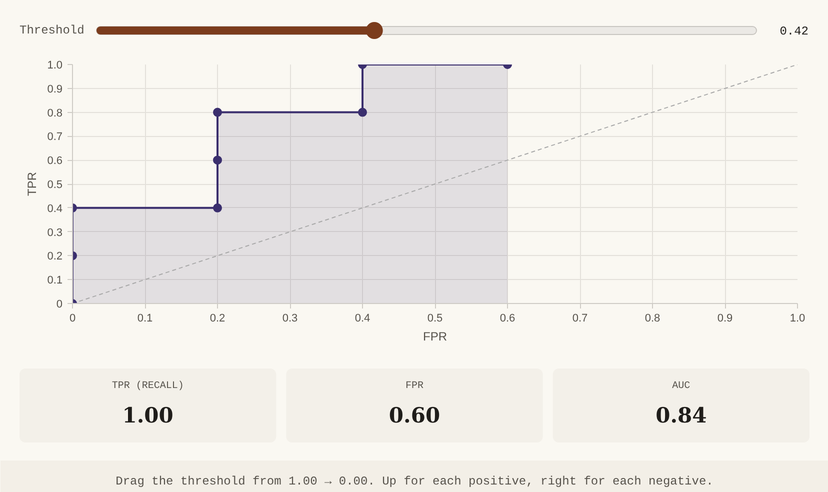  What do you see at coordinates (52, 31) in the screenshot?
I see `text: Threshold` at bounding box center [52, 31].